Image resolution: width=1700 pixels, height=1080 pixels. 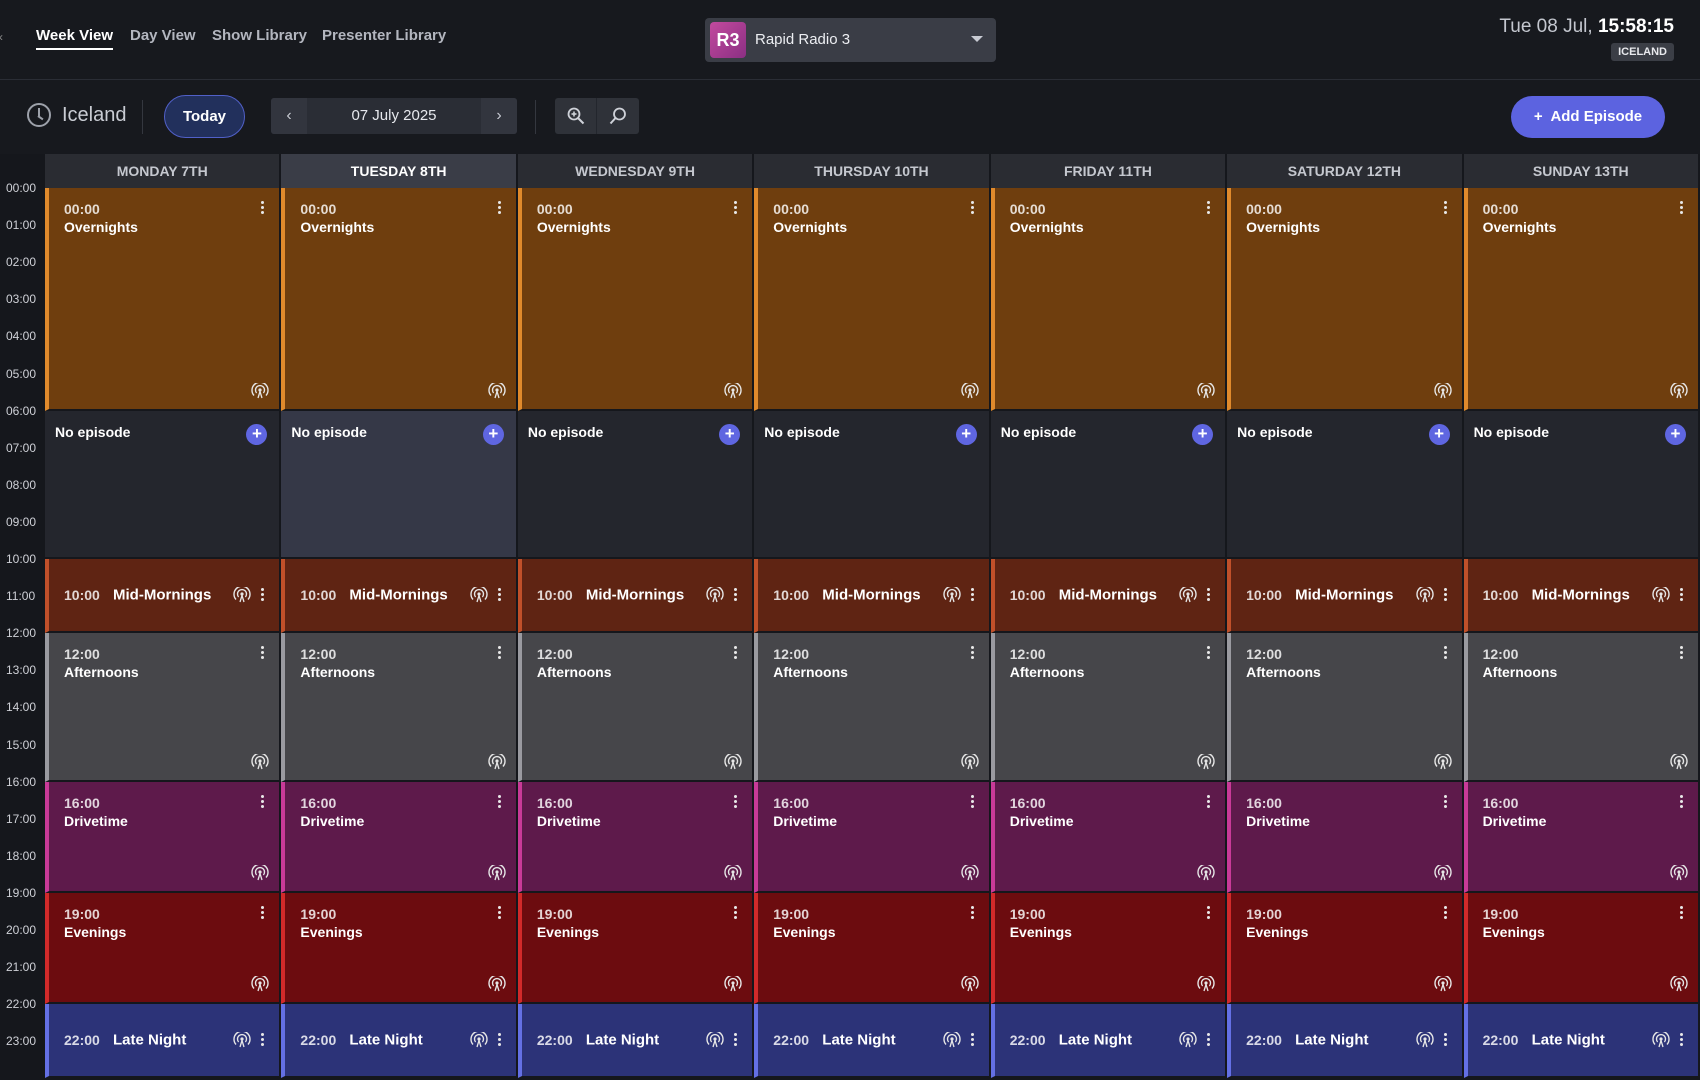 I want to click on tab-week-view: Week View, so click(x=74, y=38).